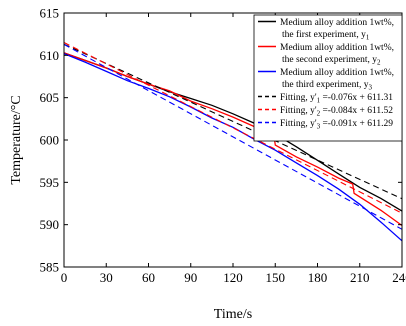 The width and height of the screenshot is (406, 326). What do you see at coordinates (50, 182) in the screenshot?
I see `y-tick-label: 595` at bounding box center [50, 182].